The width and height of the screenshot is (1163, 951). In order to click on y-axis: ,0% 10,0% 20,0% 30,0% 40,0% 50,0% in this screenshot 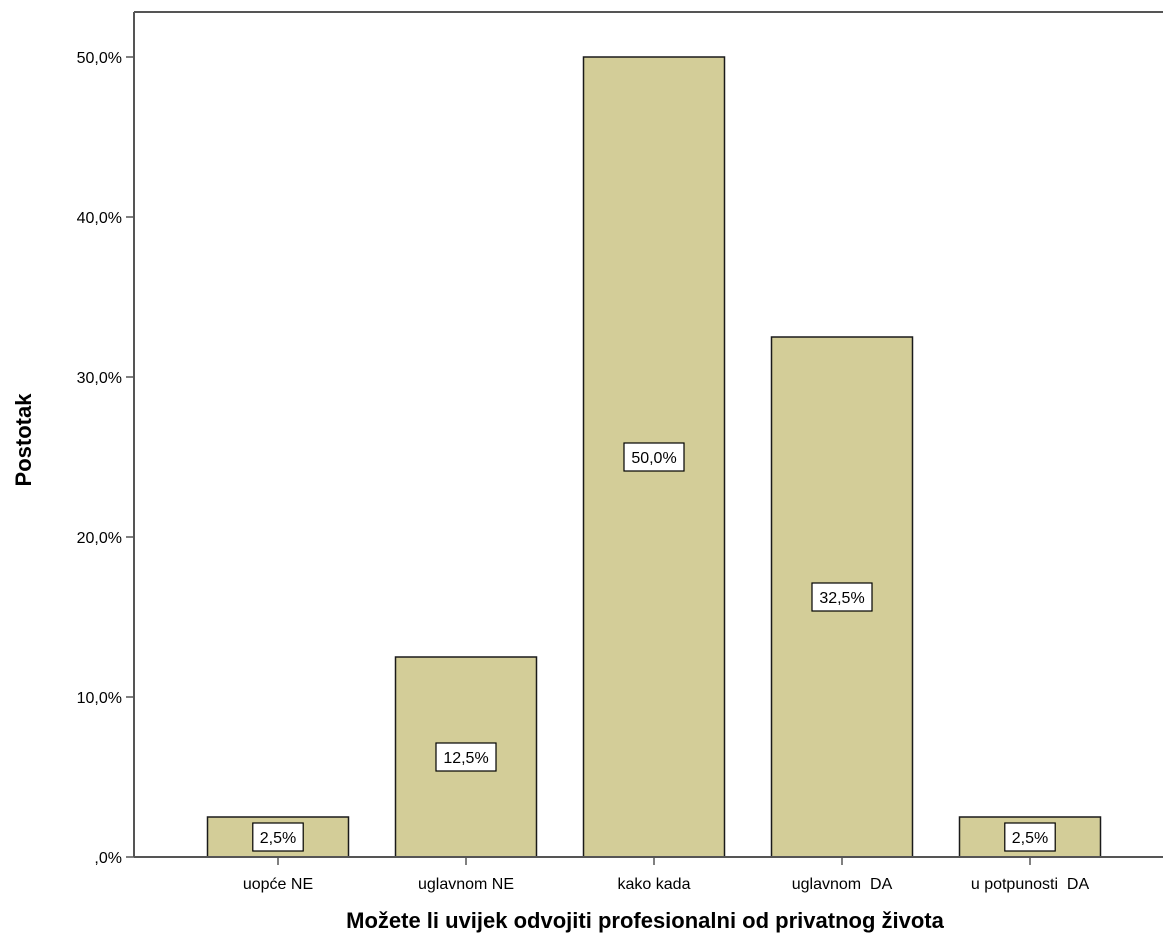, I will do `click(105, 458)`.